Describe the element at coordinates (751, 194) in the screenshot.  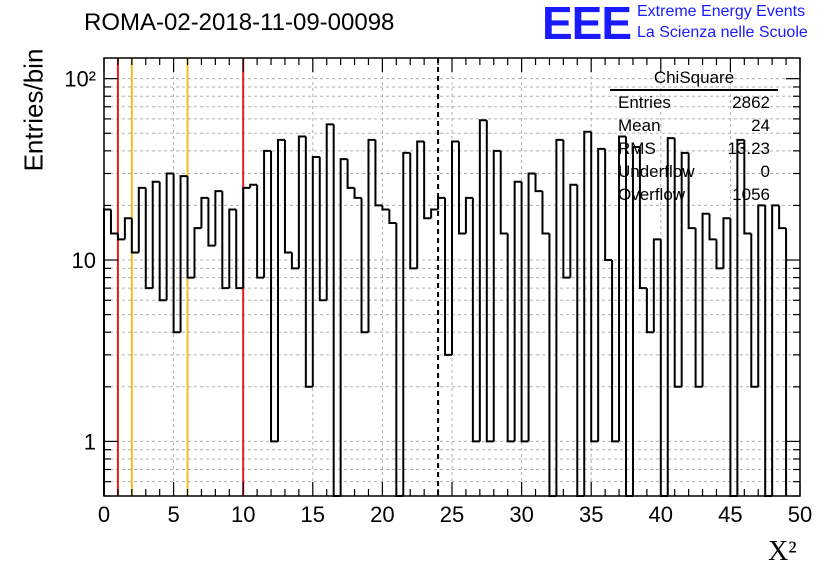
I see `stats-value: 1056` at that location.